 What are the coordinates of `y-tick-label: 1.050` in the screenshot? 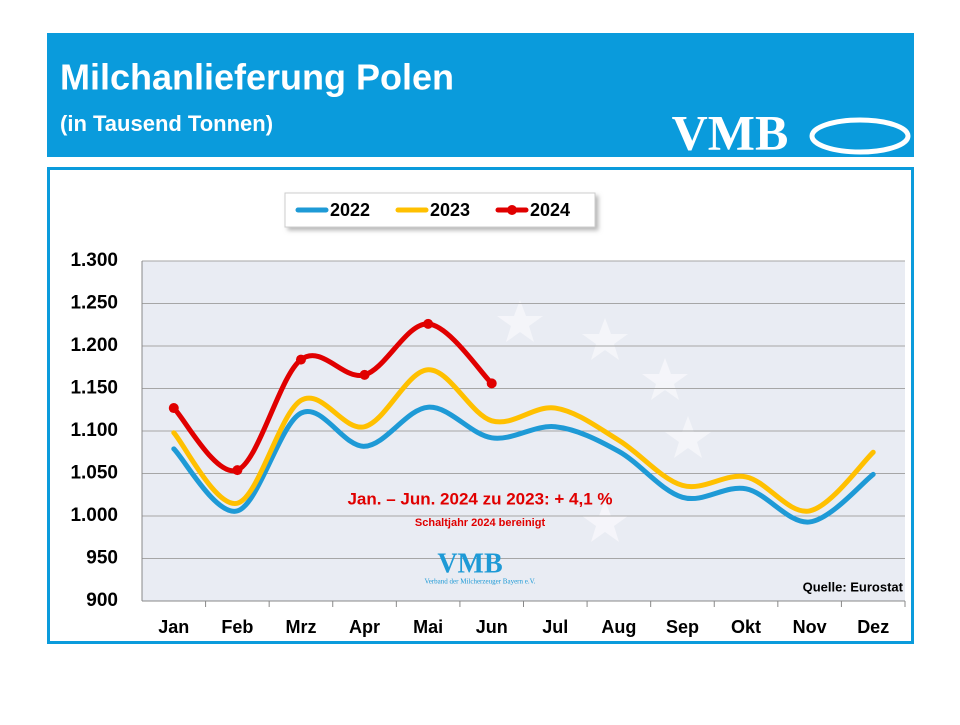 It's located at (94, 473).